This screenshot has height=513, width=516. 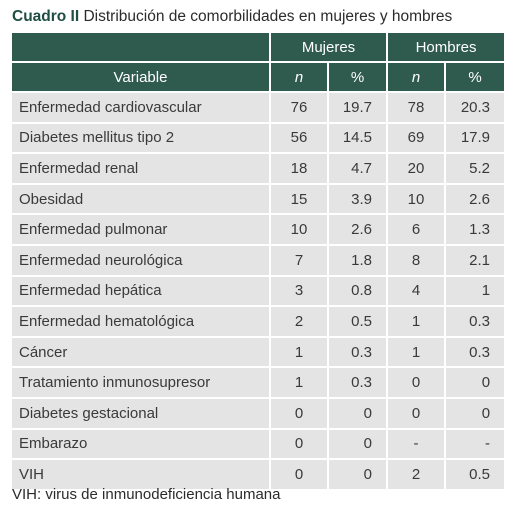 What do you see at coordinates (415, 169) in the screenshot?
I see `cell-men-n: 20` at bounding box center [415, 169].